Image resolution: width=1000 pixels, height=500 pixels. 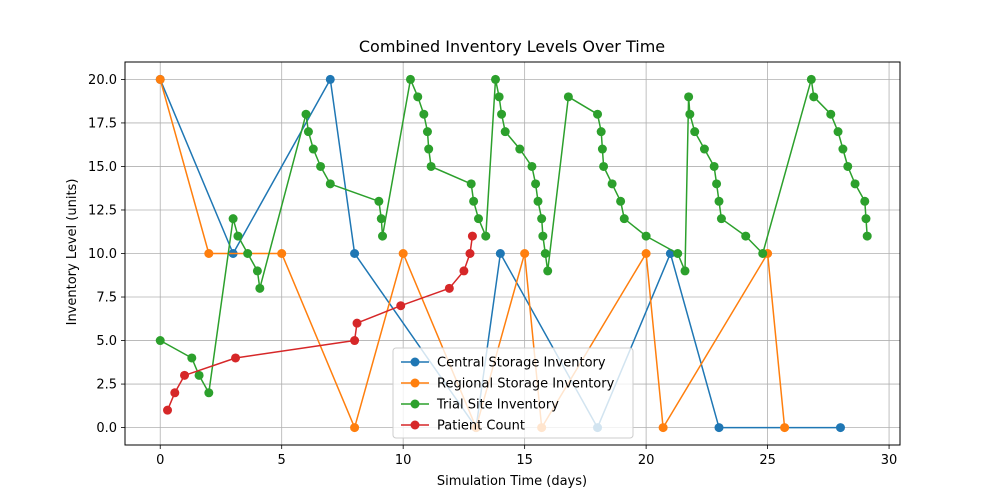 I want to click on x-axis-label: Simulation Time (days), so click(x=512, y=481).